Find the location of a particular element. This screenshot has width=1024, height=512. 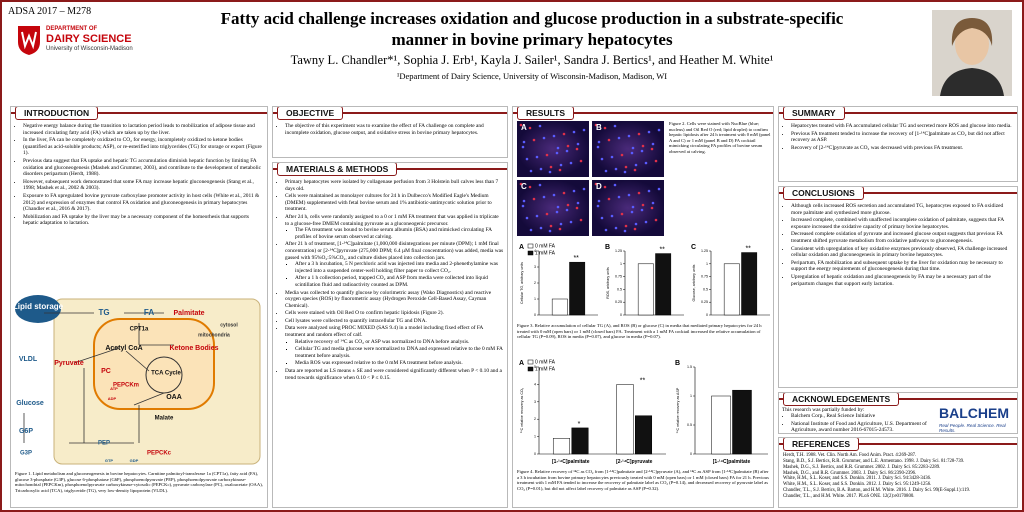

y-tick-label: 0.25 is located at coordinates (618, 302).